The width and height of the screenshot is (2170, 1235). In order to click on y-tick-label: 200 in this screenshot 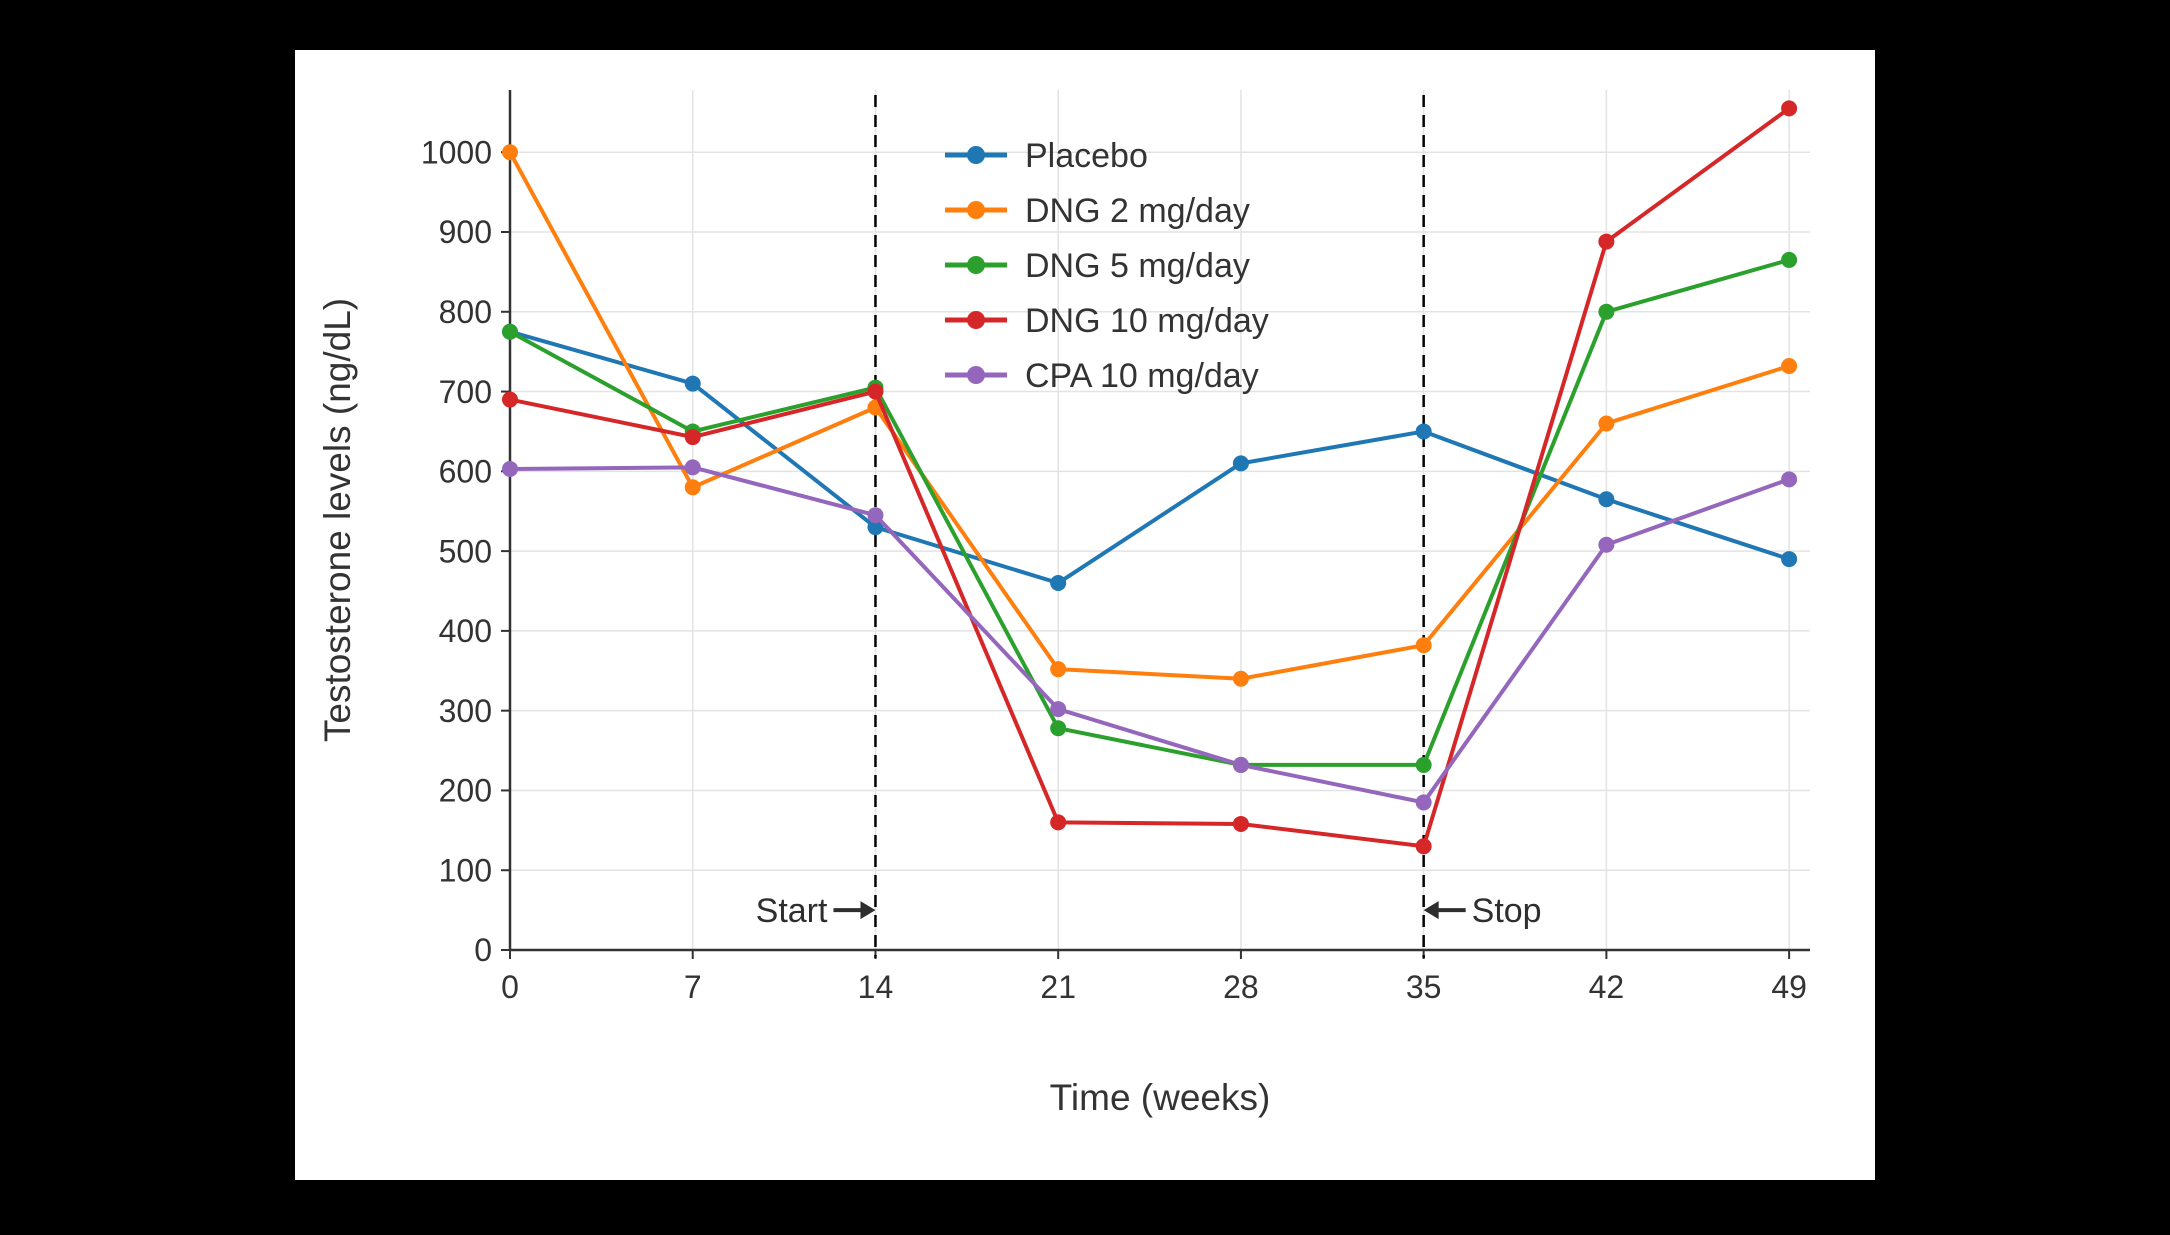, I will do `click(465, 791)`.